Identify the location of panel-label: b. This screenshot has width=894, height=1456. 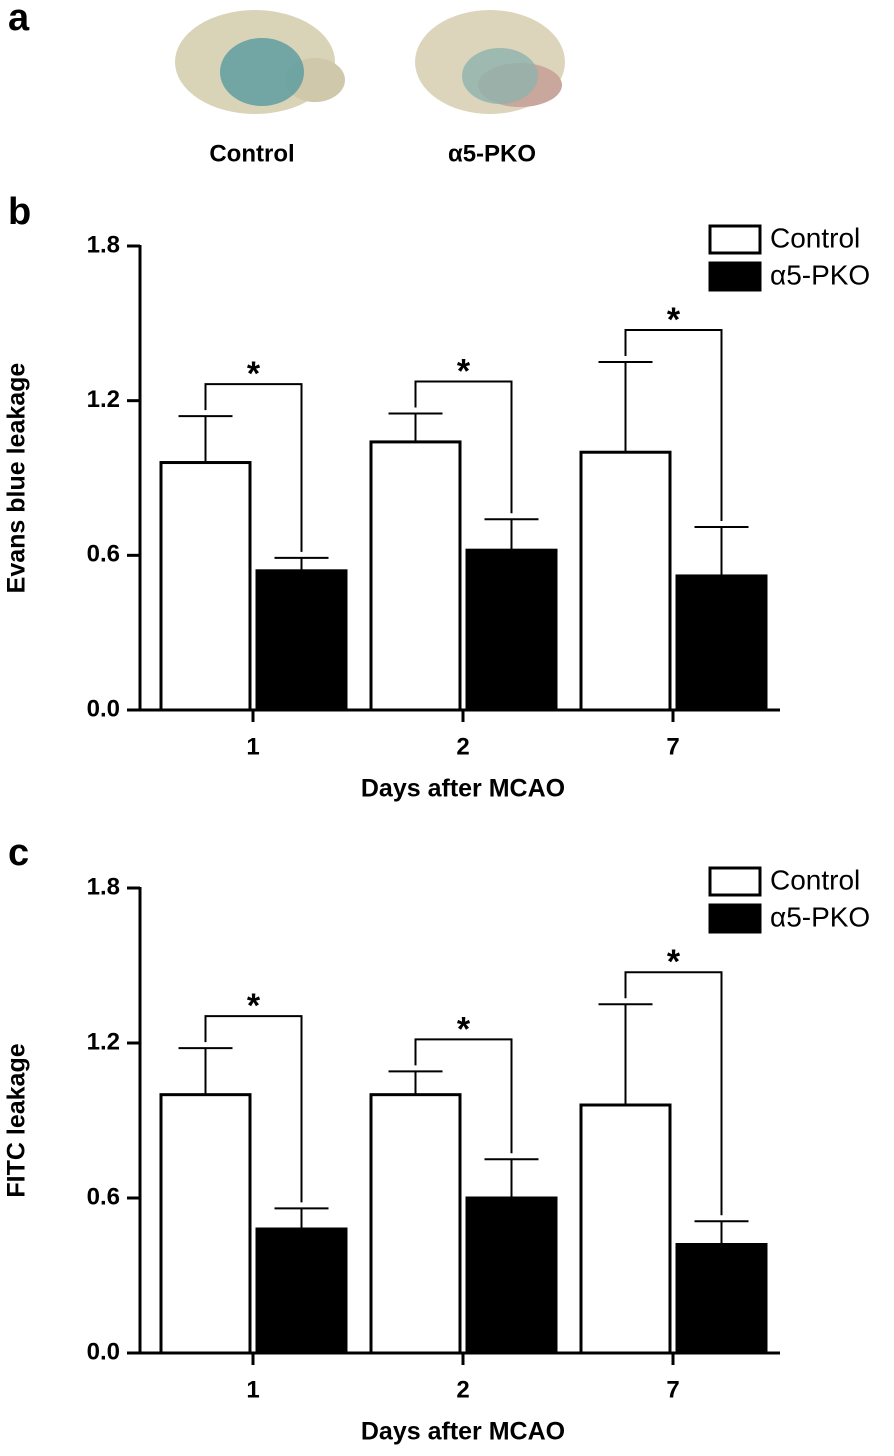
(19, 212).